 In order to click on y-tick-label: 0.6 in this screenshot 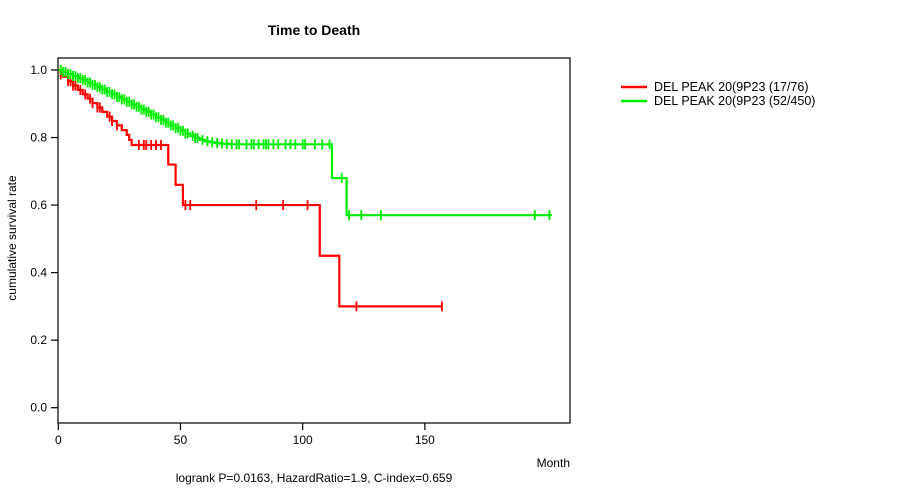, I will do `click(38, 205)`.